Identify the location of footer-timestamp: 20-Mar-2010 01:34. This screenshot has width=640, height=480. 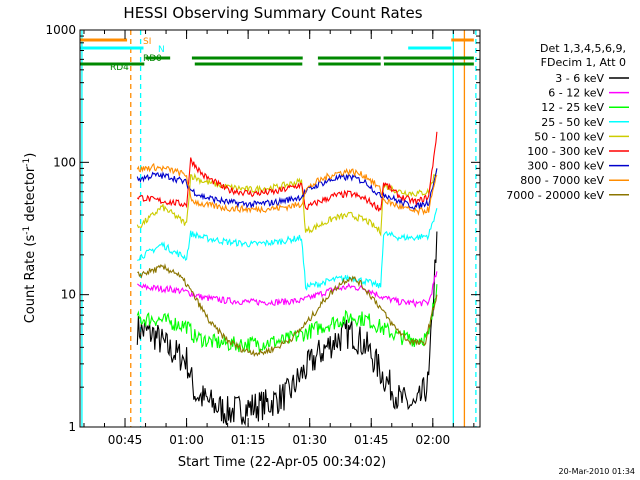
(597, 471).